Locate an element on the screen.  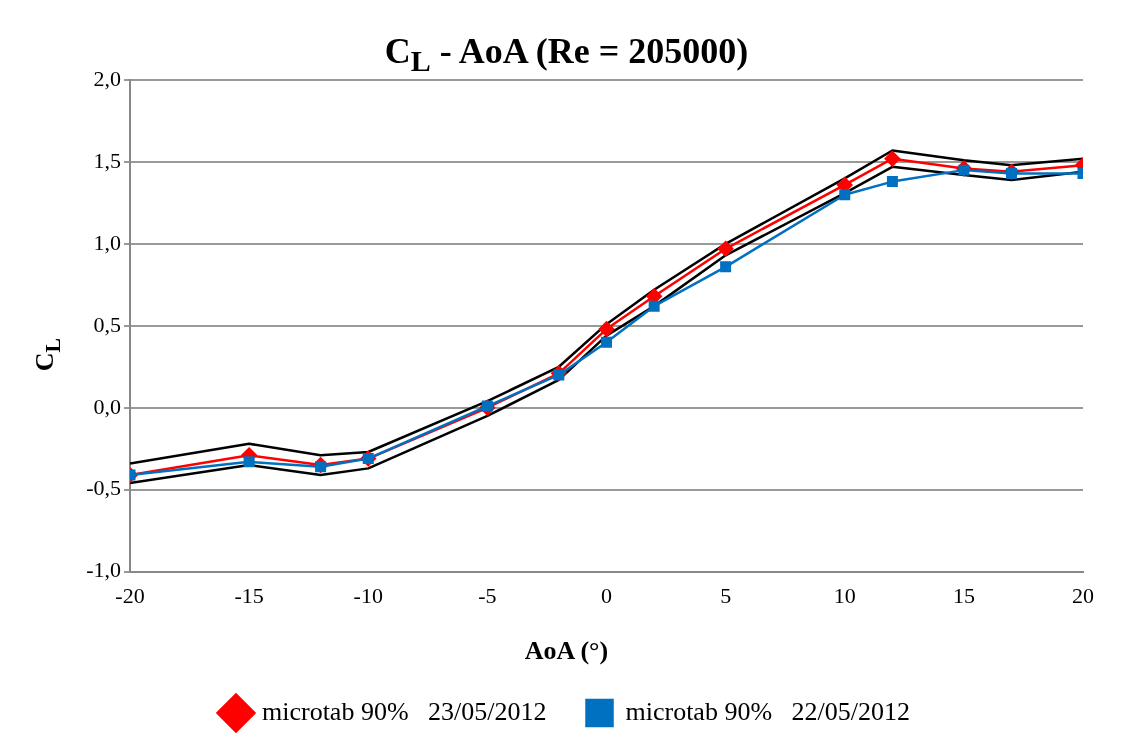
y-tick-label: 1,5 is located at coordinates (107, 160).